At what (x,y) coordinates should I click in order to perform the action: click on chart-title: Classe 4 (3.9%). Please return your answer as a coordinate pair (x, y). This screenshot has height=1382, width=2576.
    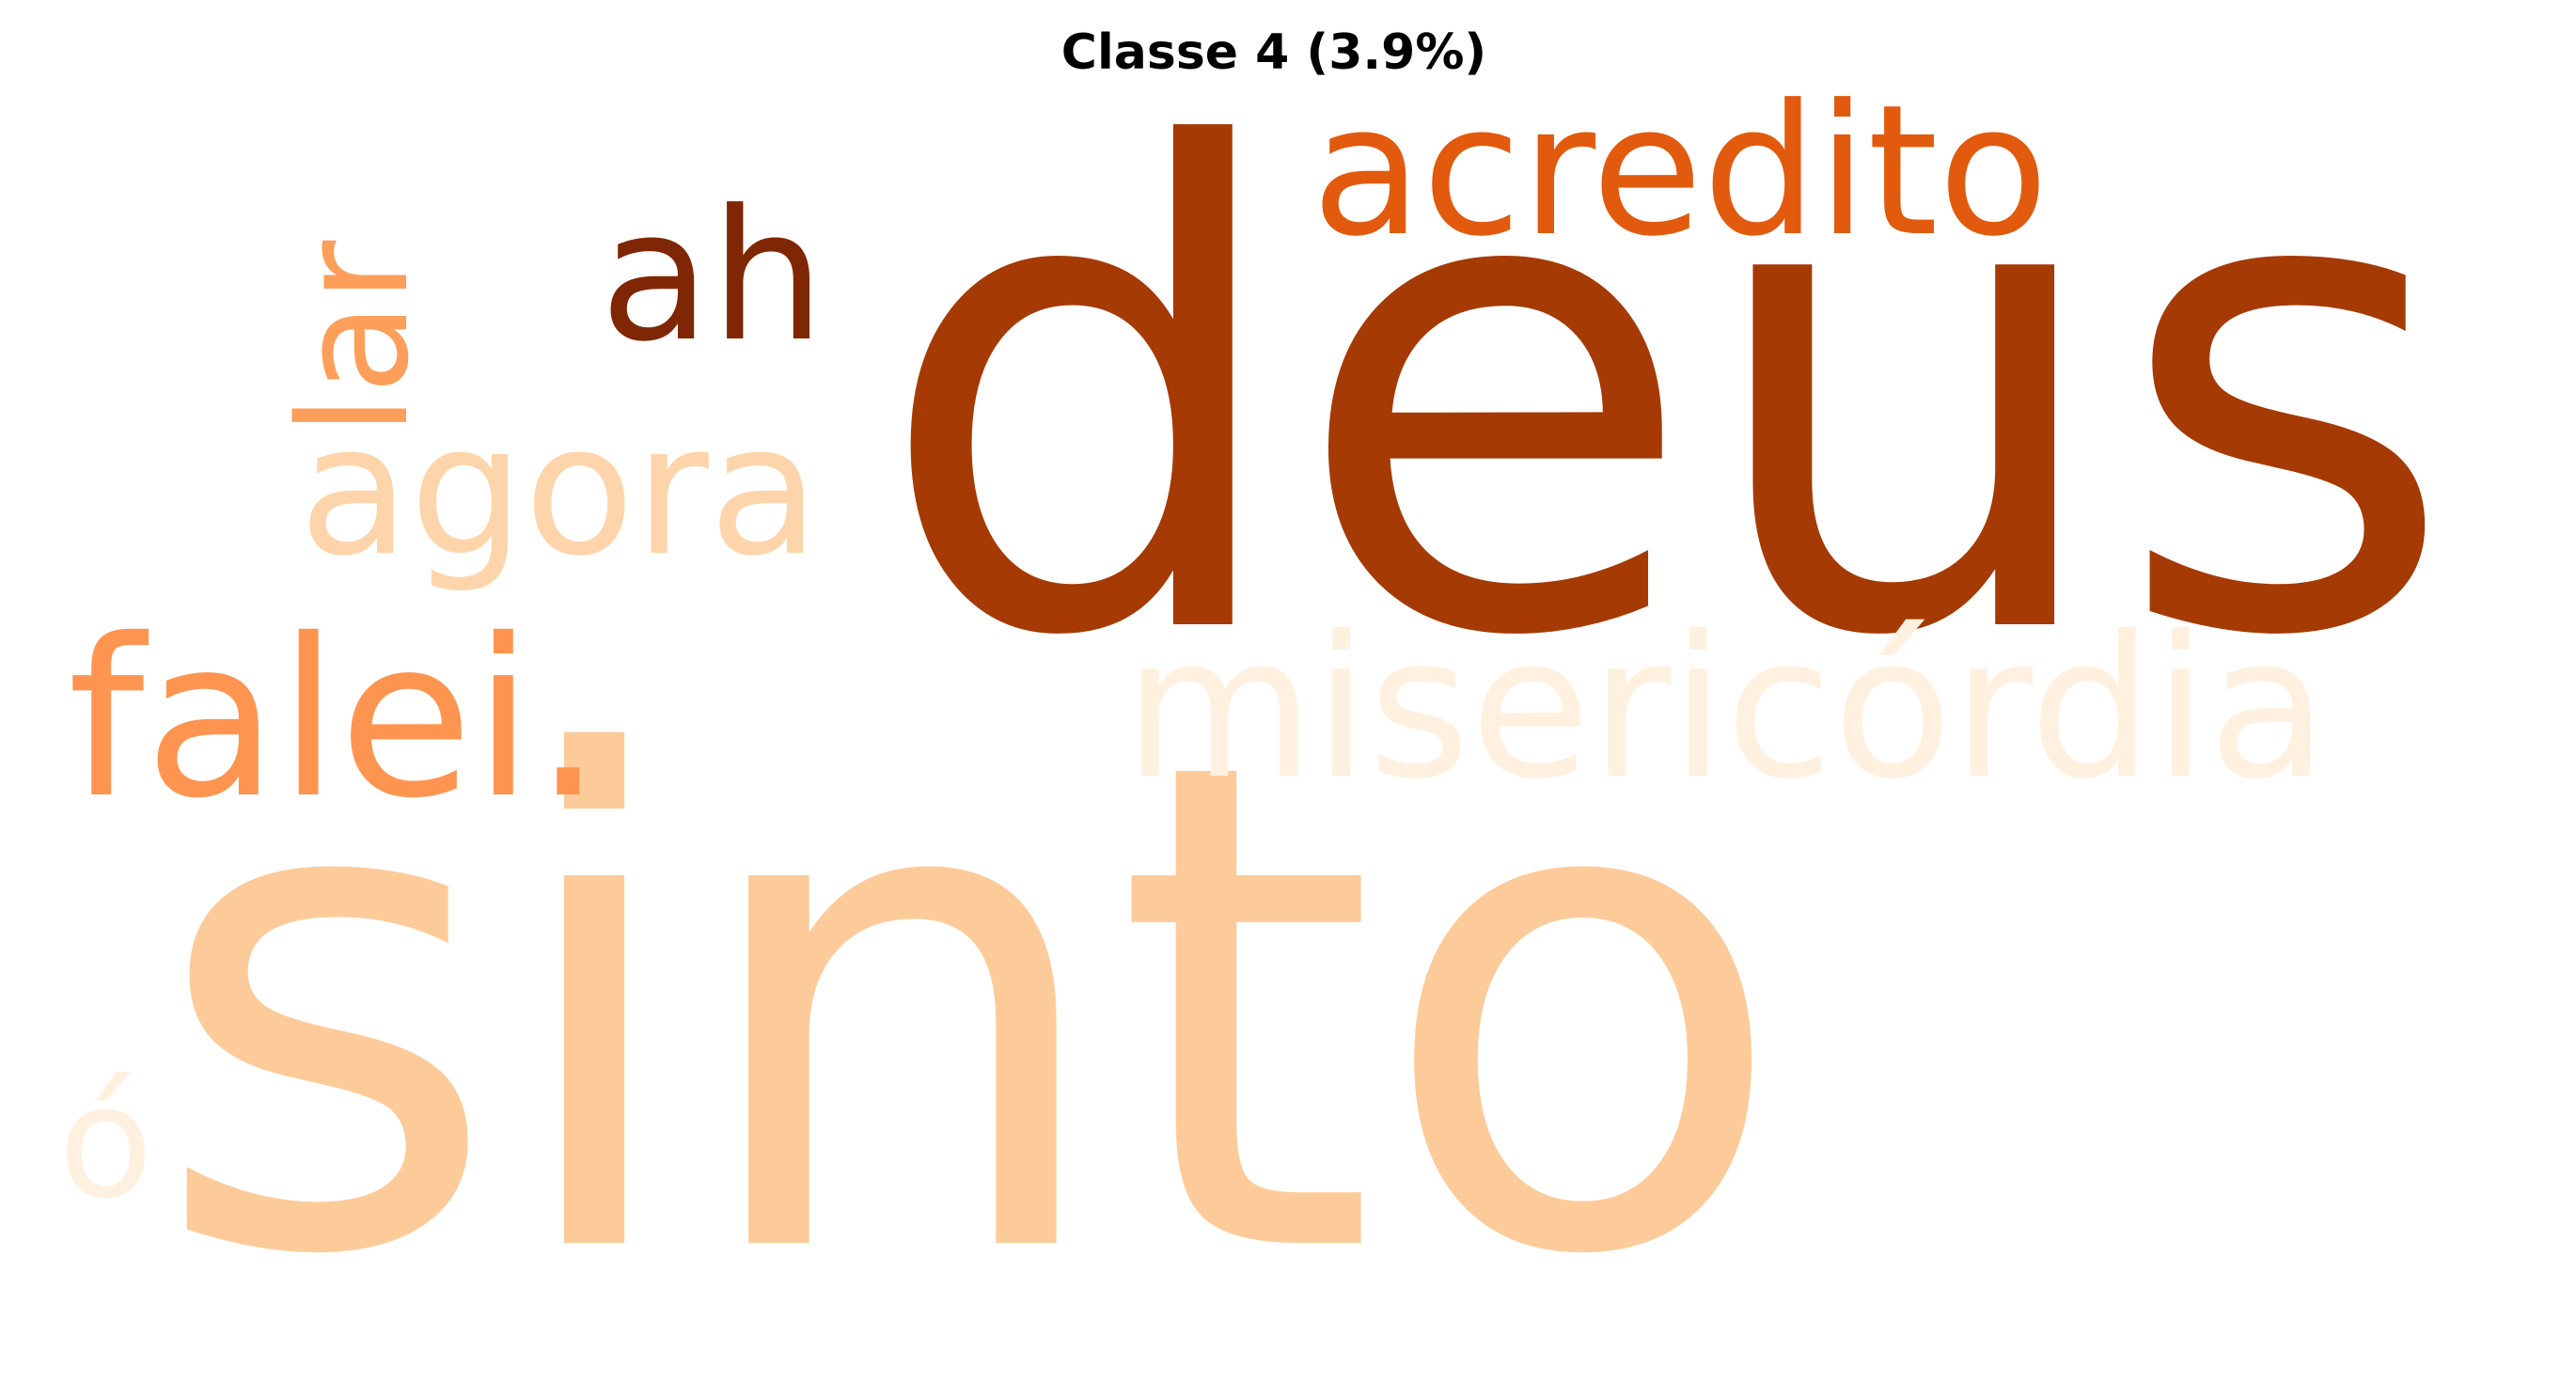
    Looking at the image, I should click on (1274, 52).